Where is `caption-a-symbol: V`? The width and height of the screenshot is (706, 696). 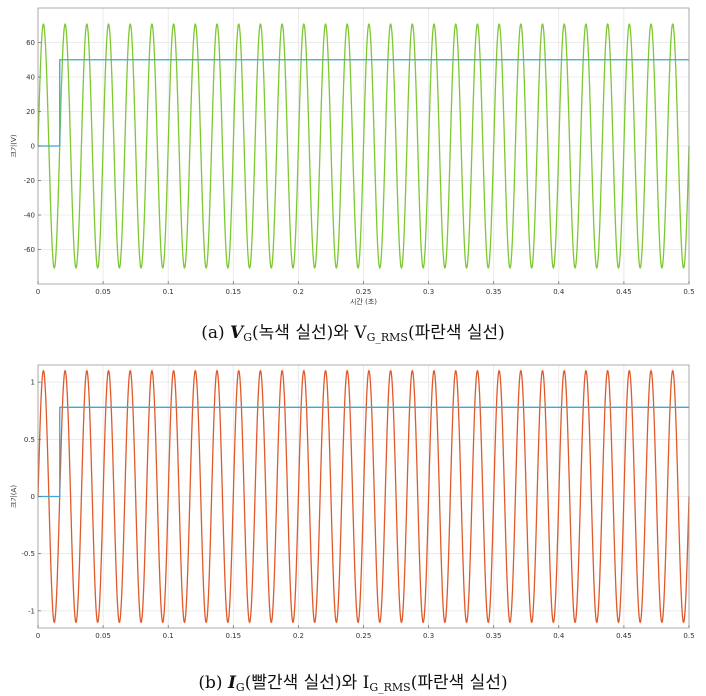
caption-a-symbol: V is located at coordinates (237, 333).